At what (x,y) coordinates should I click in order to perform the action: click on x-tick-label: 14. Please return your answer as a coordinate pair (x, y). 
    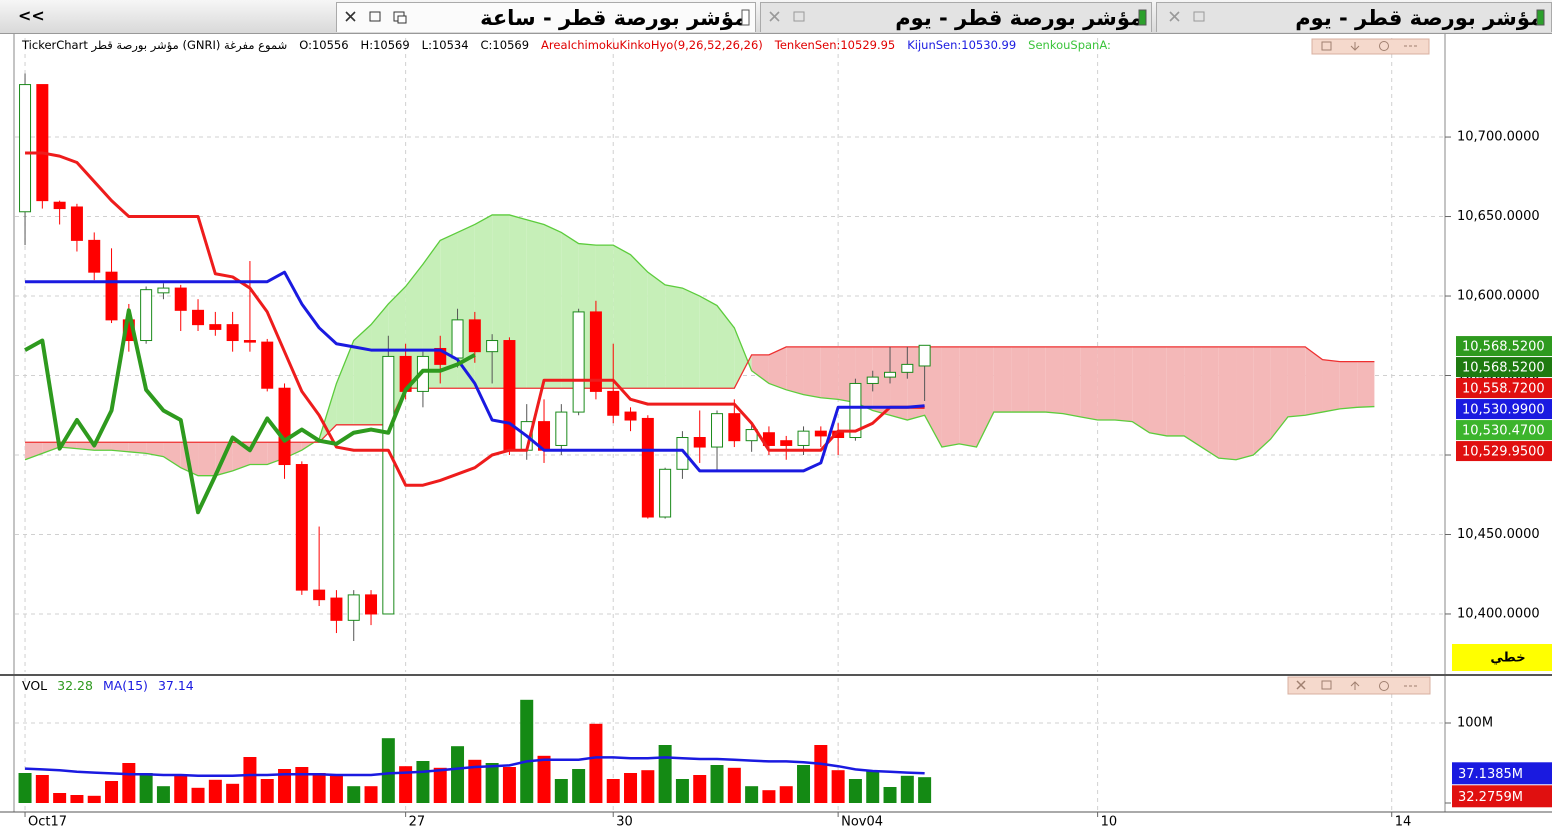
    Looking at the image, I should click on (1403, 822).